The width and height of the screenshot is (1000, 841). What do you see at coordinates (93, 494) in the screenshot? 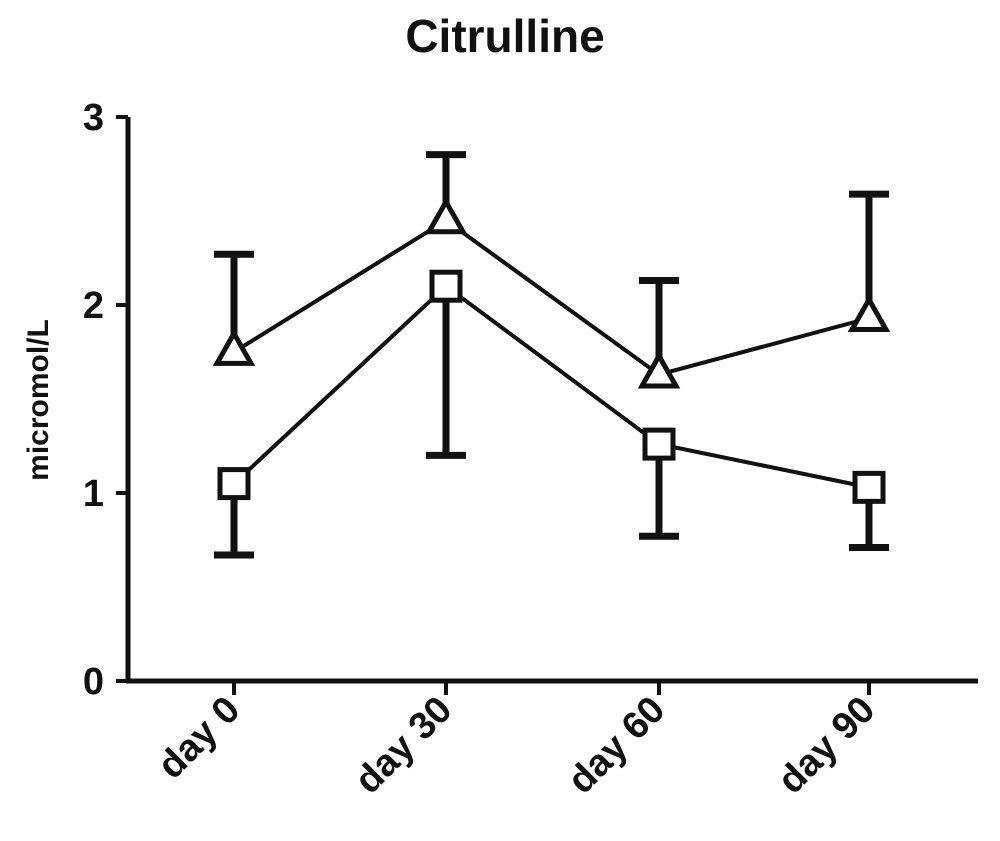
I see `y-tick-label-1: 1` at bounding box center [93, 494].